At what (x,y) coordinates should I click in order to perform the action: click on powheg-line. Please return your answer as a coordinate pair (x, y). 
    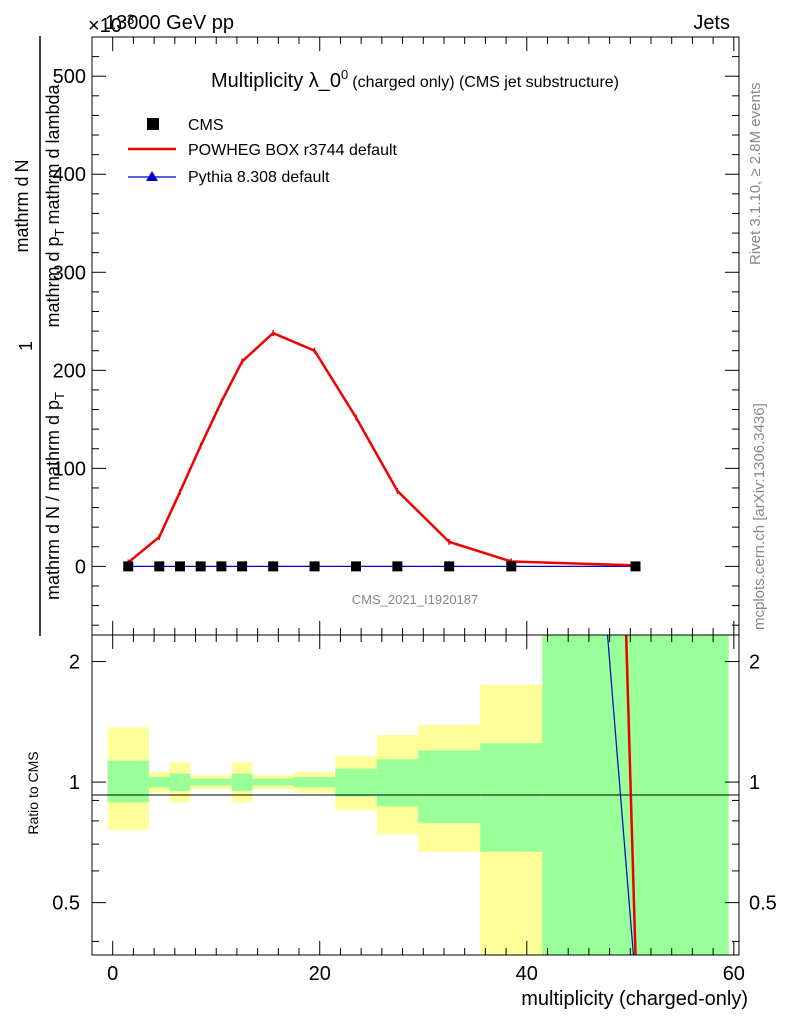
    Looking at the image, I should click on (381, 449).